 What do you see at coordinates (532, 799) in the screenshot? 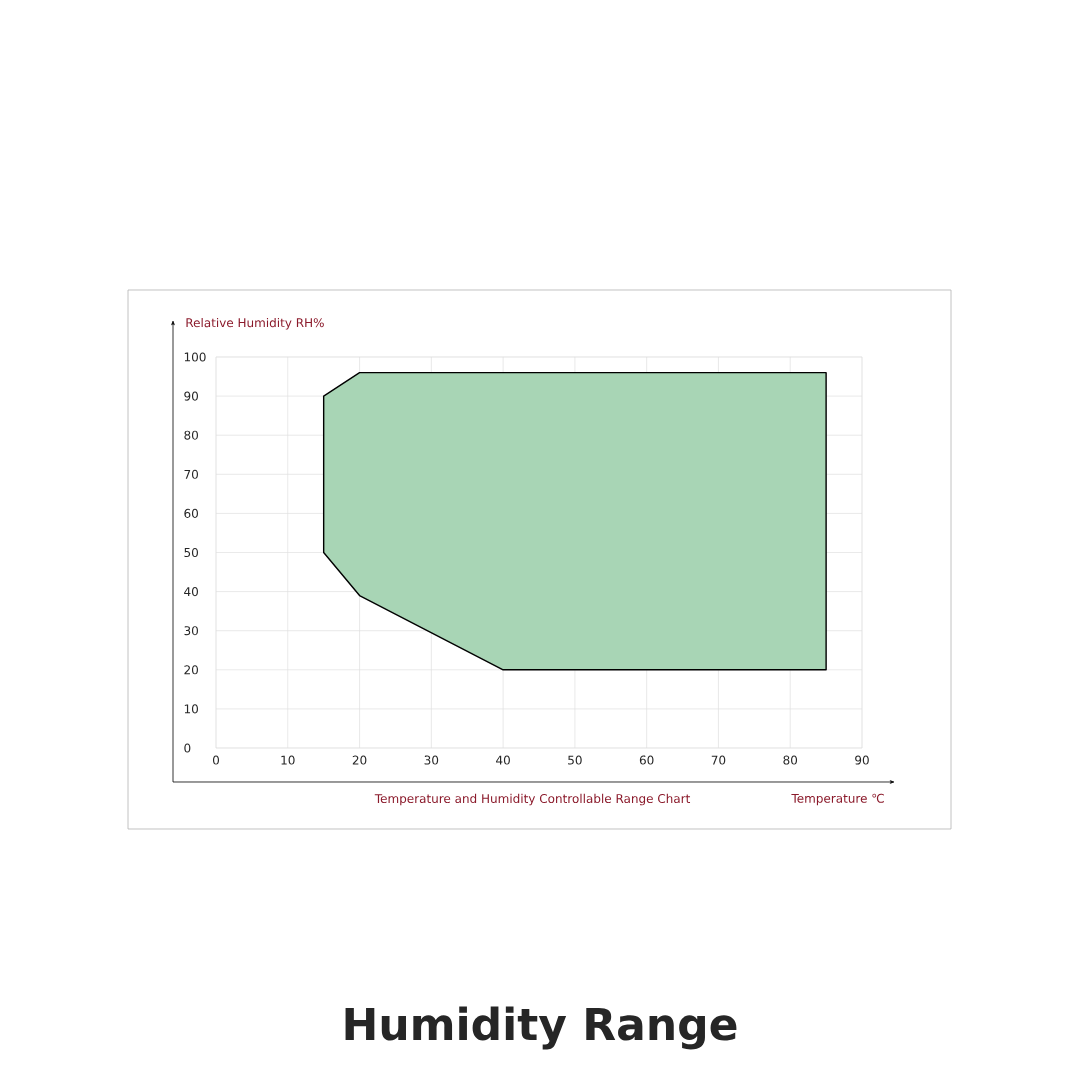
I see `text: Temperature and Humidity Controllable Range Chart` at bounding box center [532, 799].